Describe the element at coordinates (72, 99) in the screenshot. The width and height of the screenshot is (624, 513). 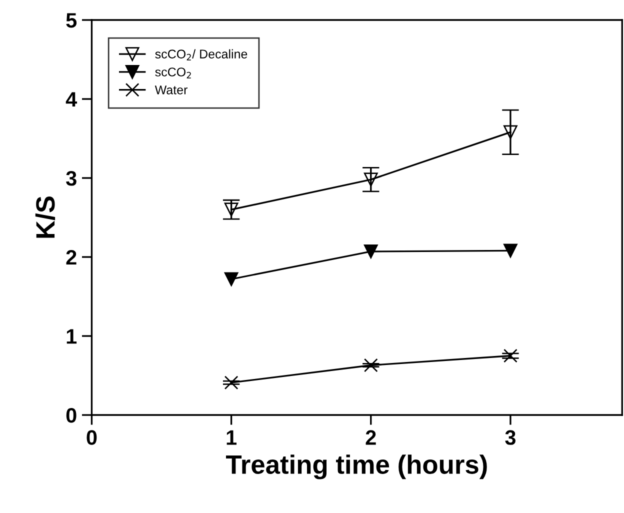
I see `y-tick-label: 4` at that location.